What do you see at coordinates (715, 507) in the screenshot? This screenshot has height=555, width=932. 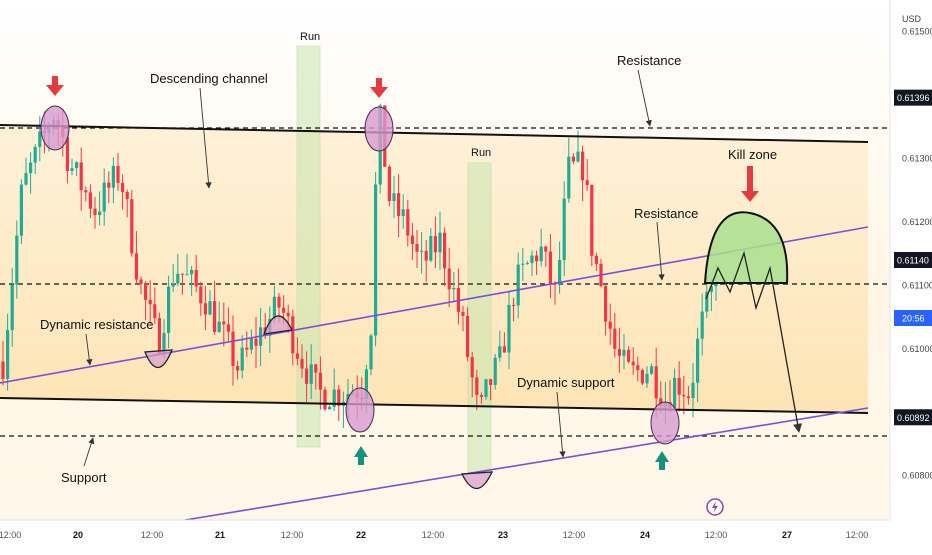 I see `event-icon` at bounding box center [715, 507].